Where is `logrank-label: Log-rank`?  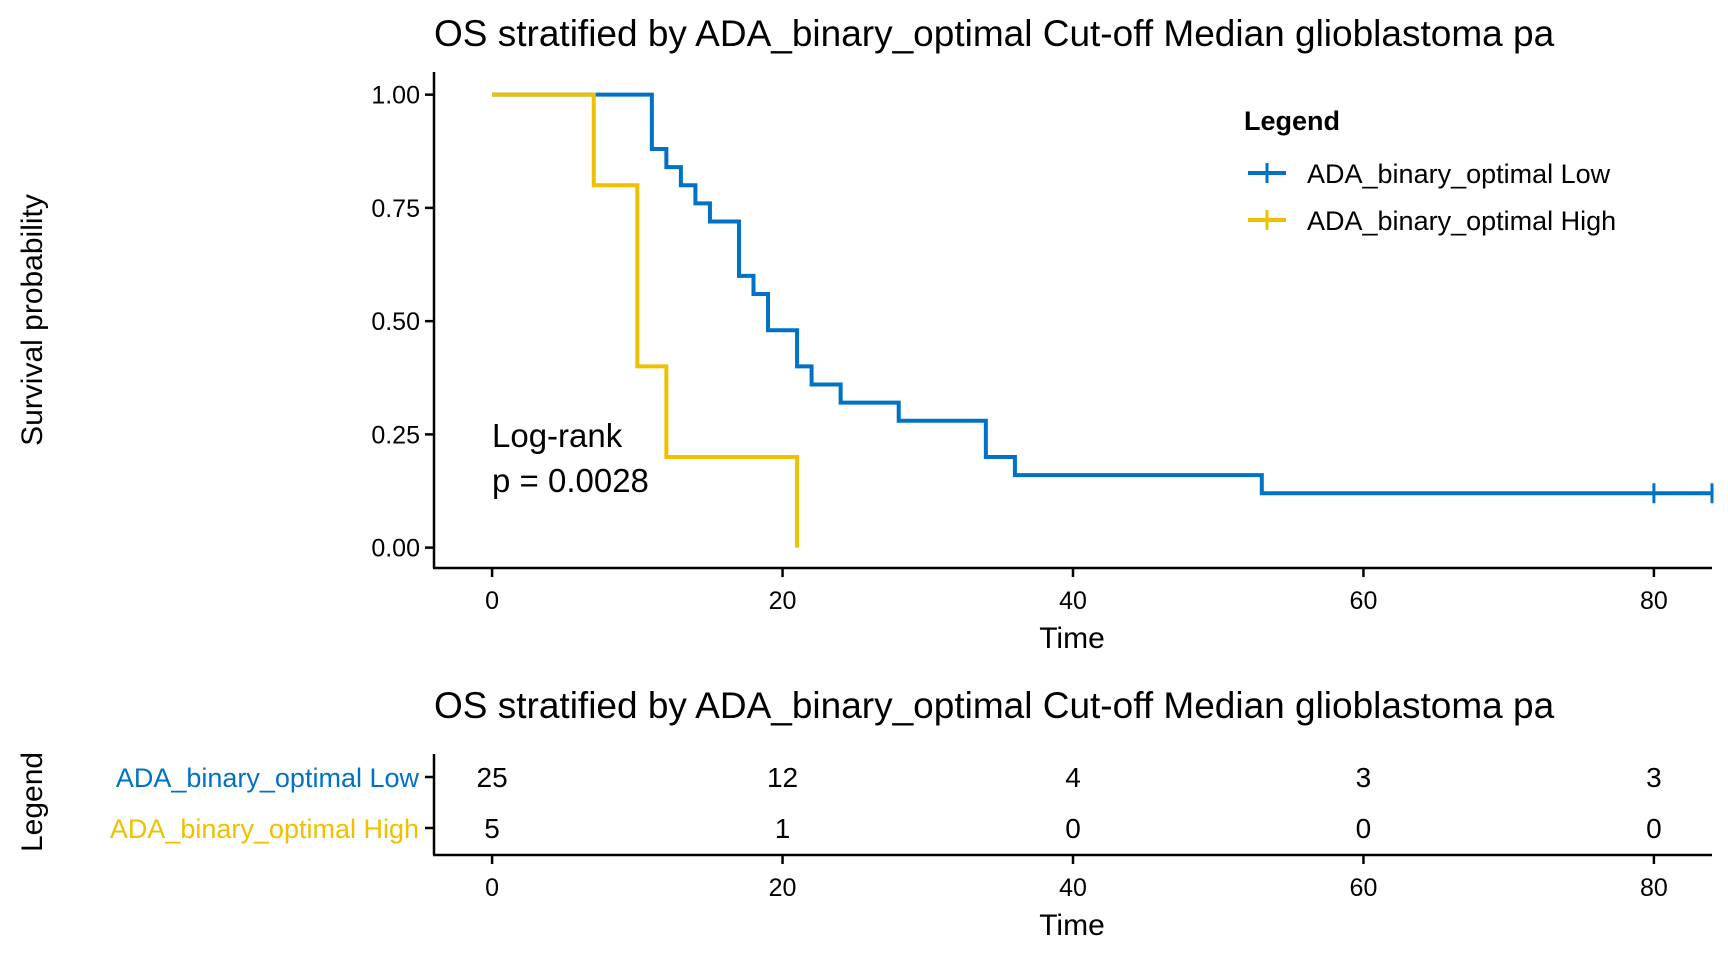
logrank-label: Log-rank is located at coordinates (557, 435).